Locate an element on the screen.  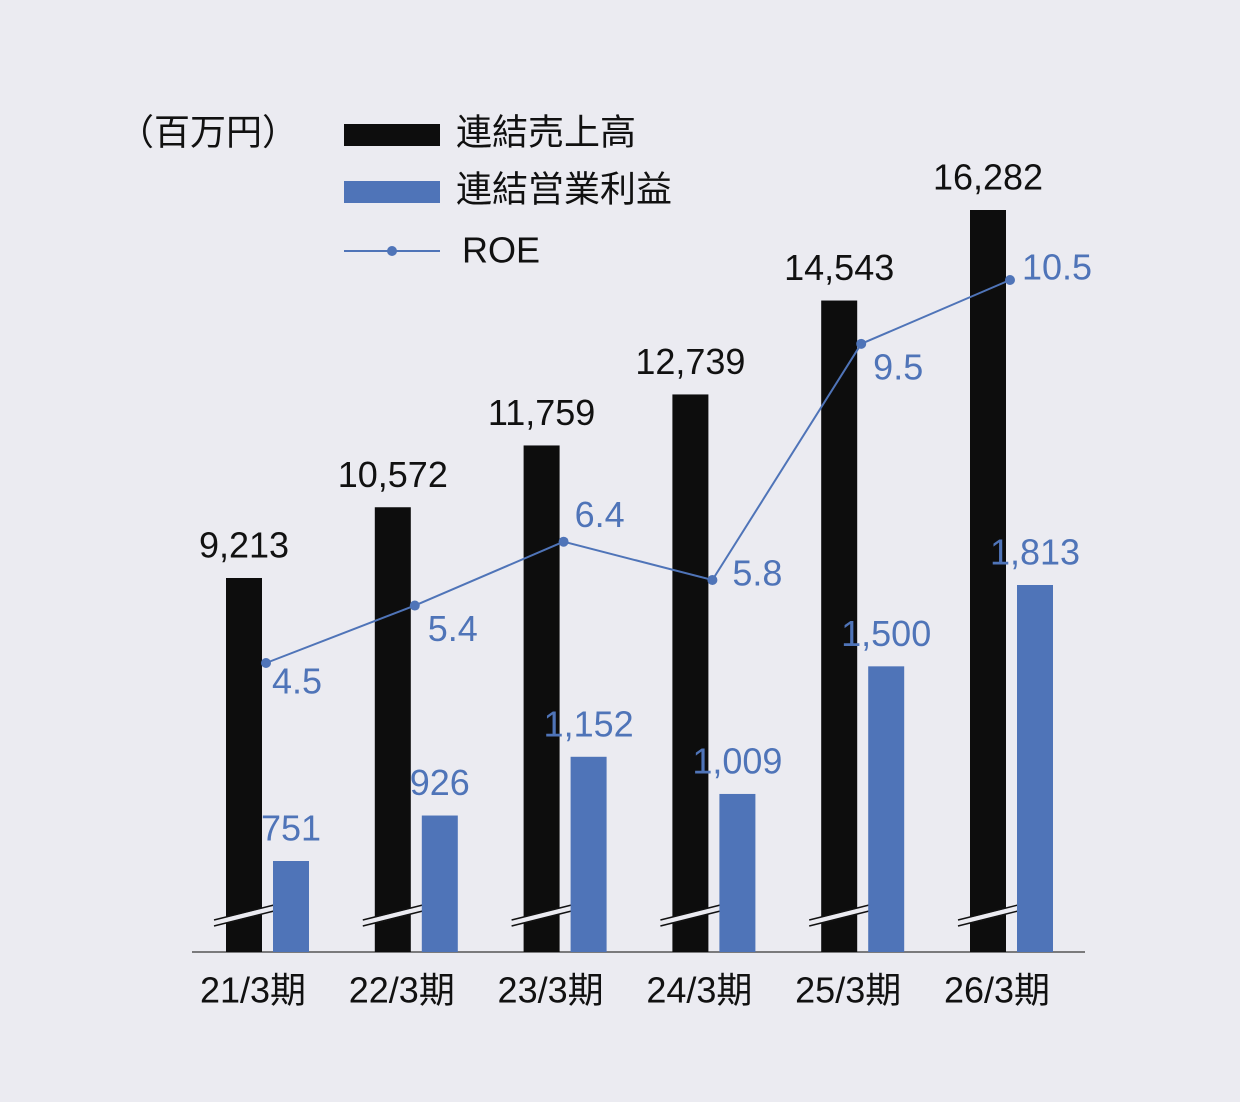
data-label: 1,500 is located at coordinates (886, 633).